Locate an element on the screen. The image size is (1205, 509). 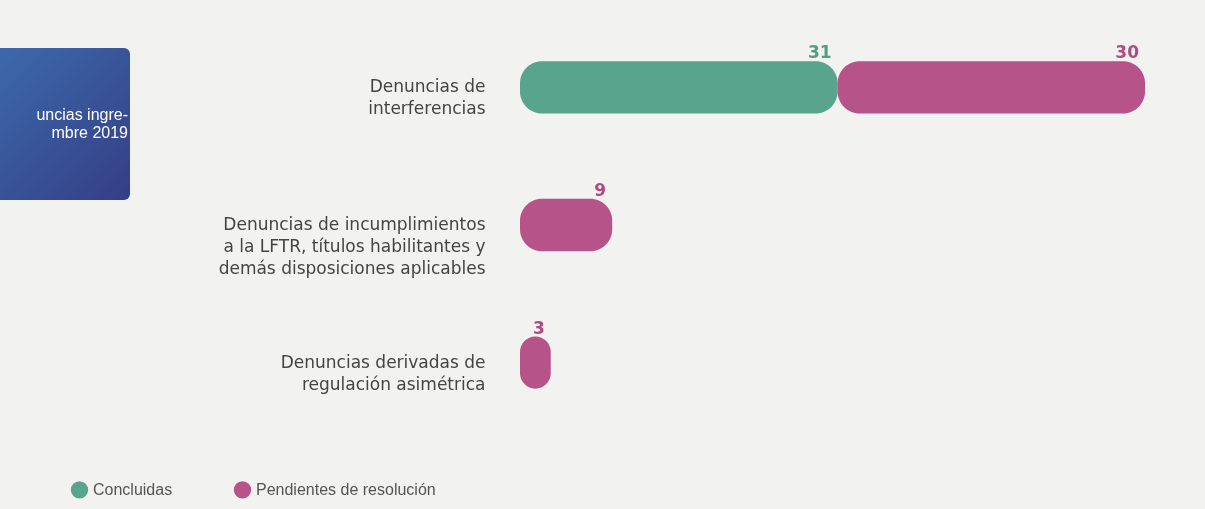
y-tick-label: Denuncias de incumplimientos a la LFTR, títulos habilitantes y demás disposiciones aplicables is located at coordinates (352, 246).